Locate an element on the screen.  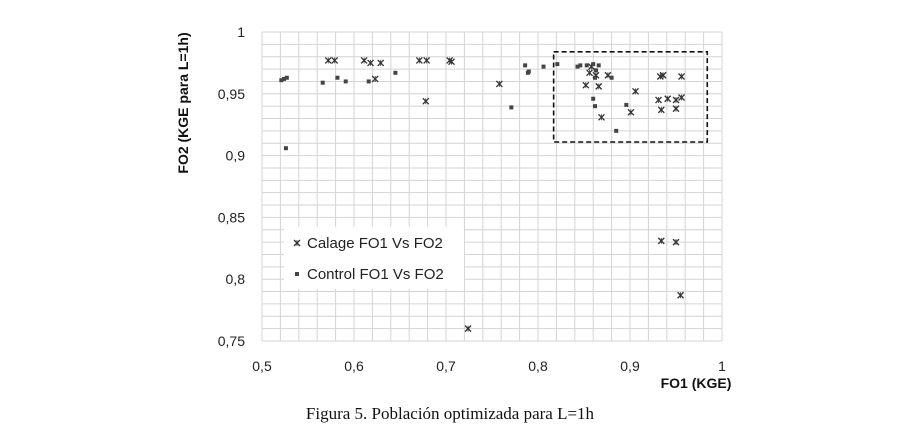
x-tick-label: 0,6 is located at coordinates (354, 366).